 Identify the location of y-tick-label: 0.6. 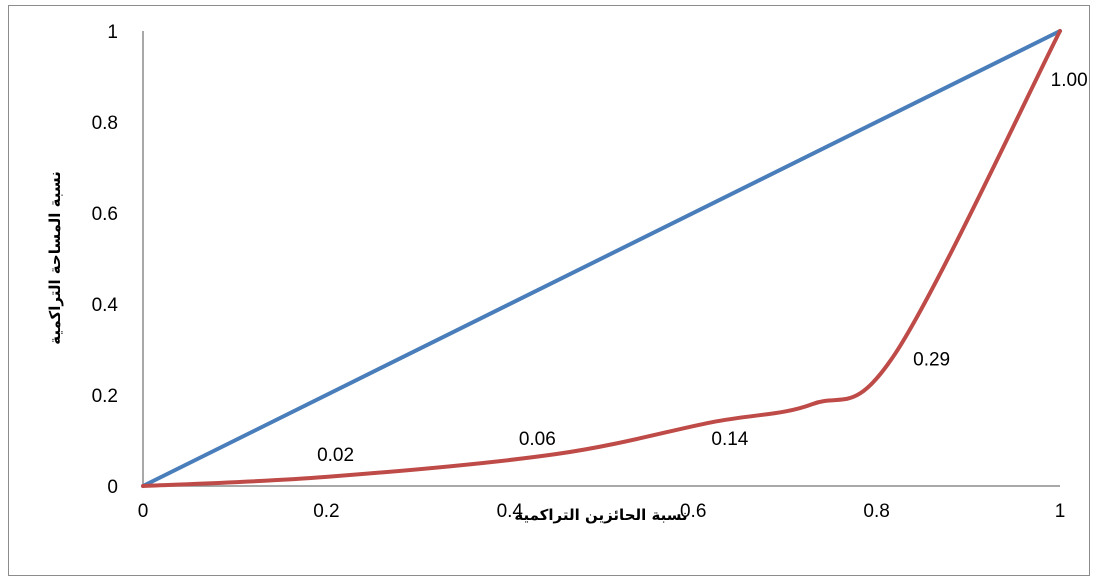
(105, 214).